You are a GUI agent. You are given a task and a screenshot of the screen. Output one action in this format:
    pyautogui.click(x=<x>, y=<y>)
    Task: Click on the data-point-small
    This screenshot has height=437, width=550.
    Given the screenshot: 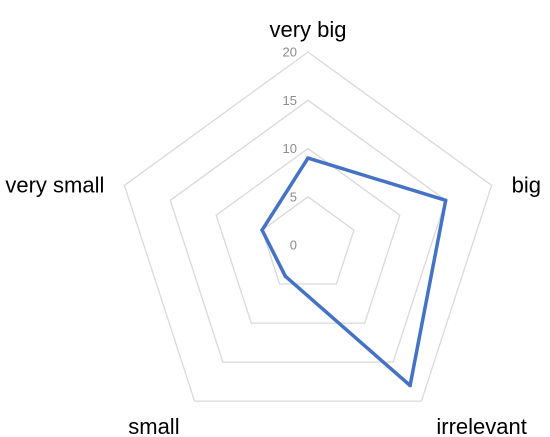 What is the action you would take?
    pyautogui.click(x=285, y=276)
    